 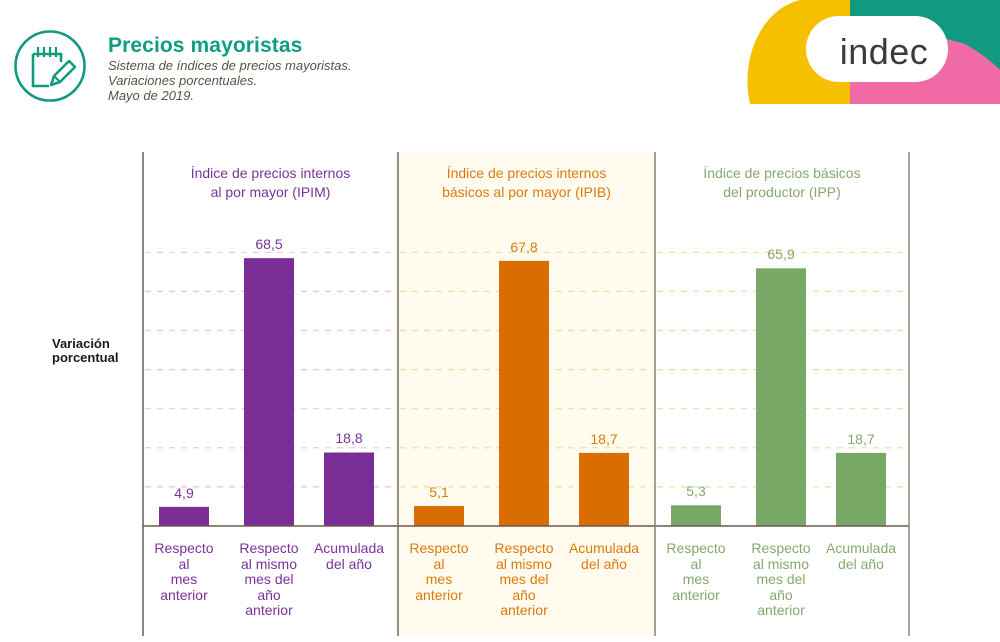 What do you see at coordinates (782, 192) in the screenshot?
I see `panel-title: del productor (IPP)` at bounding box center [782, 192].